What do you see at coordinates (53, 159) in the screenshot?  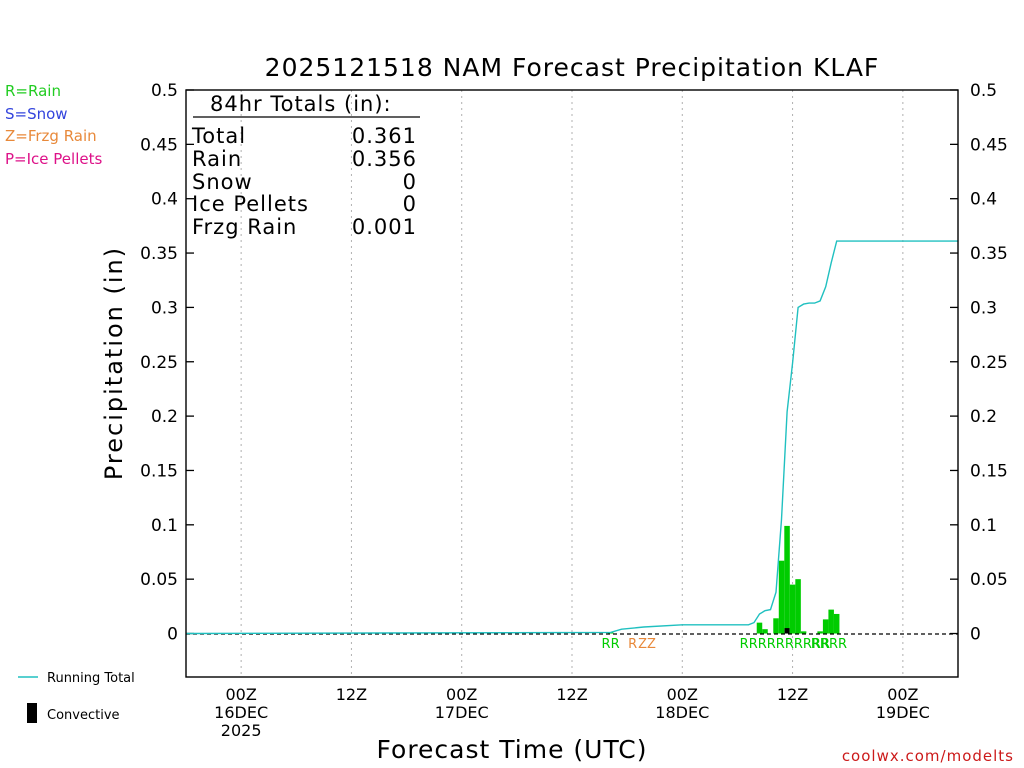 I see `ptype-key-ice-pellets: P=Ice Pellets` at bounding box center [53, 159].